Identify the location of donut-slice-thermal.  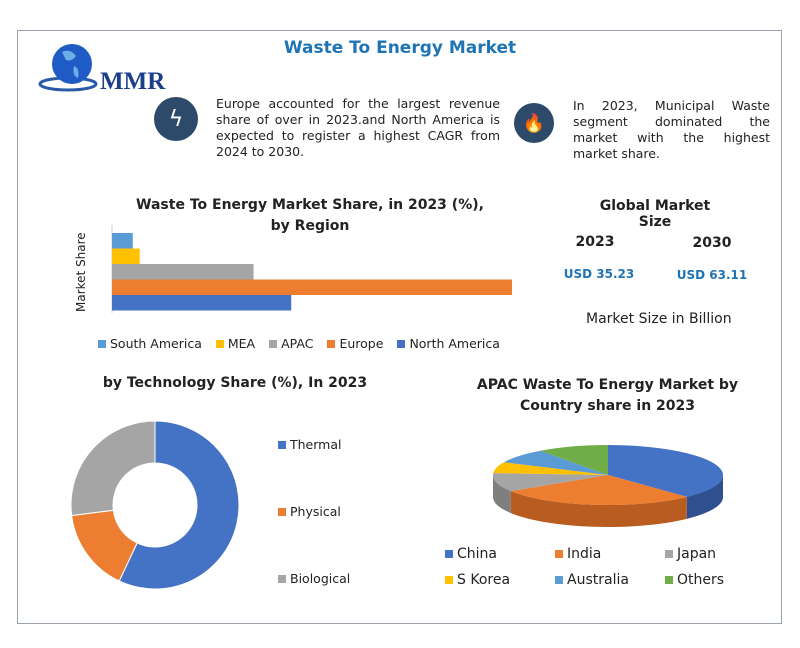
(179, 505).